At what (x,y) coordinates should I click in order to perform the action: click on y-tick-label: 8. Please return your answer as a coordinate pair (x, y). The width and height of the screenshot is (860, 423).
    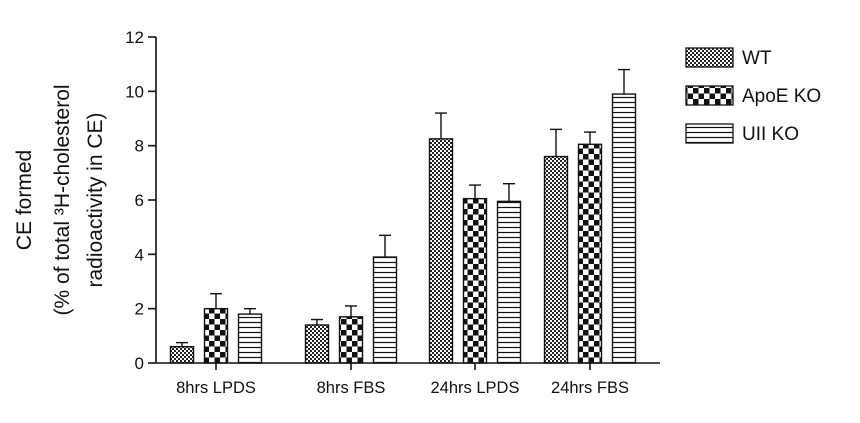
    Looking at the image, I should click on (139, 146).